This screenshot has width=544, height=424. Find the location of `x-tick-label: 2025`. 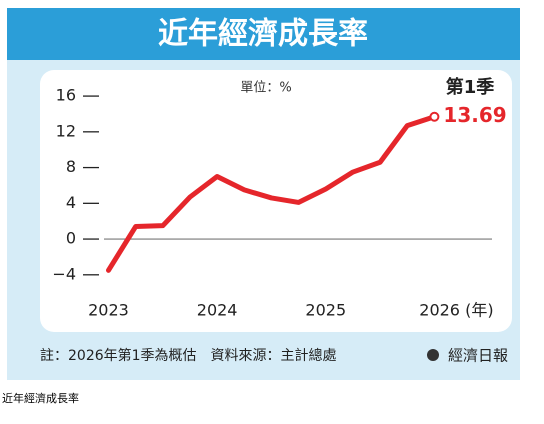

x-tick-label: 2025 is located at coordinates (325, 310).